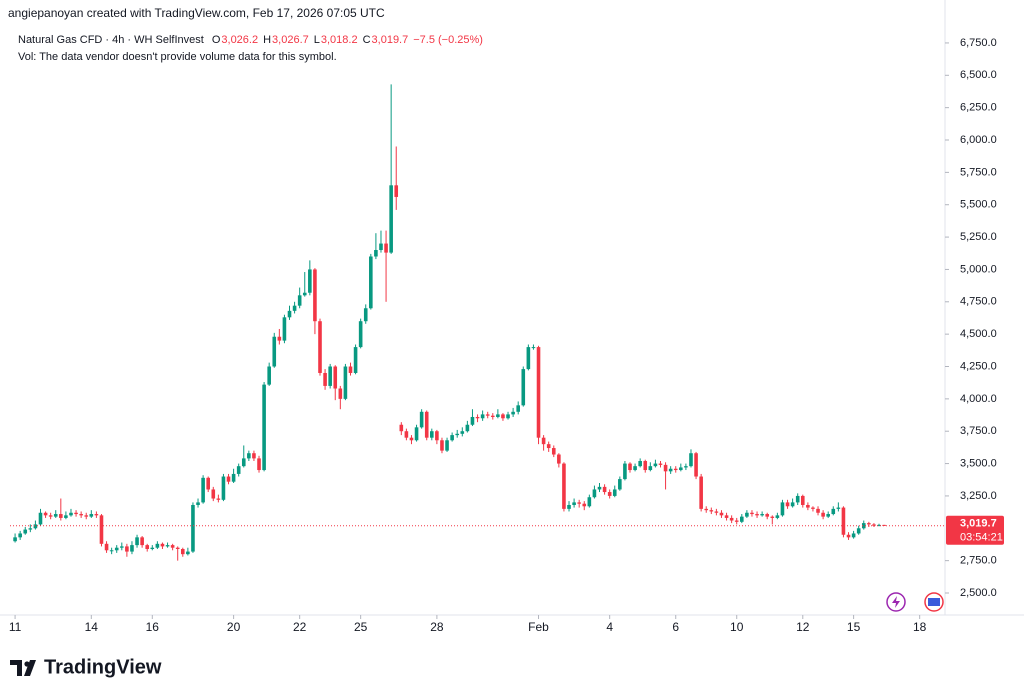 This screenshot has width=1024, height=696. I want to click on y-tick-label: 4,250.0, so click(978, 366).